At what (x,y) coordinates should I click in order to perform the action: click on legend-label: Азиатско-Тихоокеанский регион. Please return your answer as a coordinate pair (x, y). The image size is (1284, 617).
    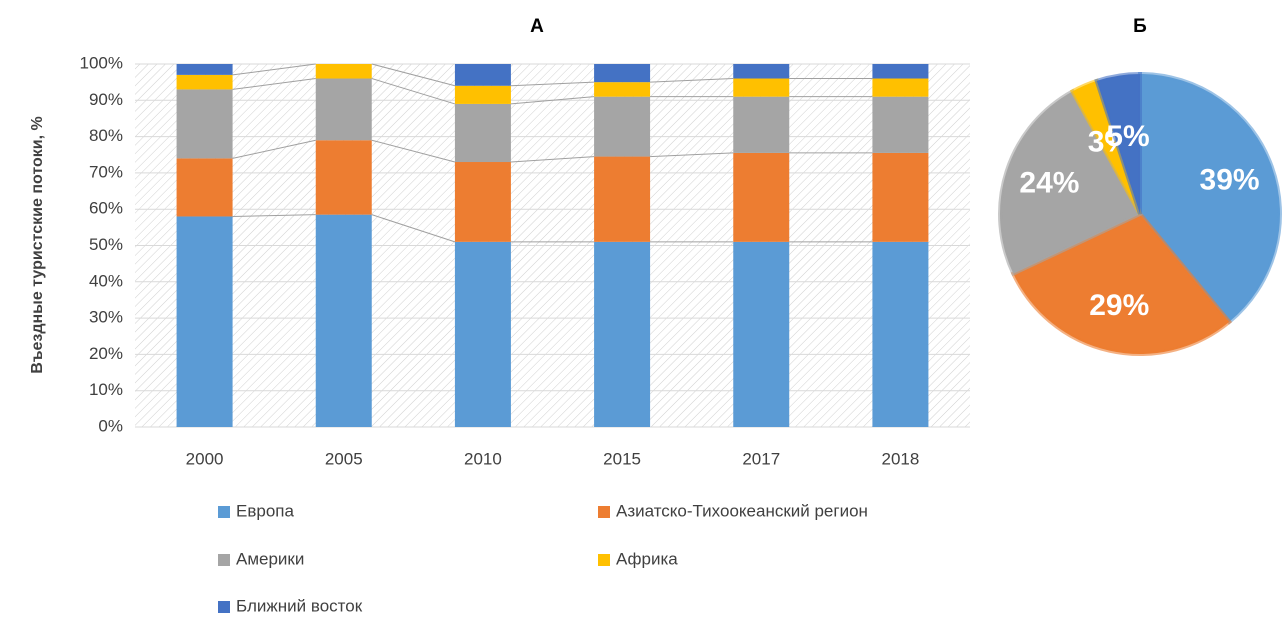
    Looking at the image, I should click on (742, 510).